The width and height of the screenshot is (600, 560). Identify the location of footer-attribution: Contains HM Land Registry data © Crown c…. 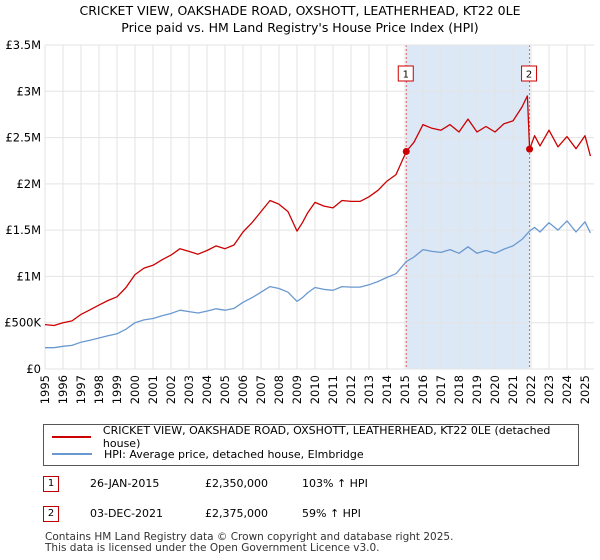
(249, 543).